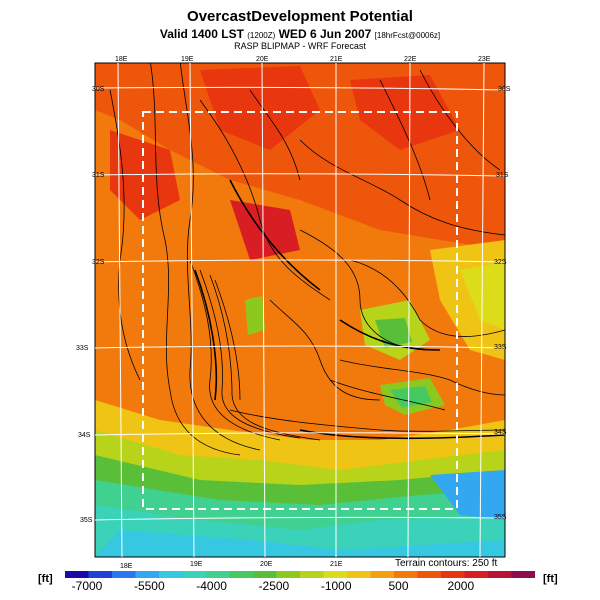  Describe the element at coordinates (266, 564) in the screenshot. I see `lon-label-bottom: 20E` at that location.